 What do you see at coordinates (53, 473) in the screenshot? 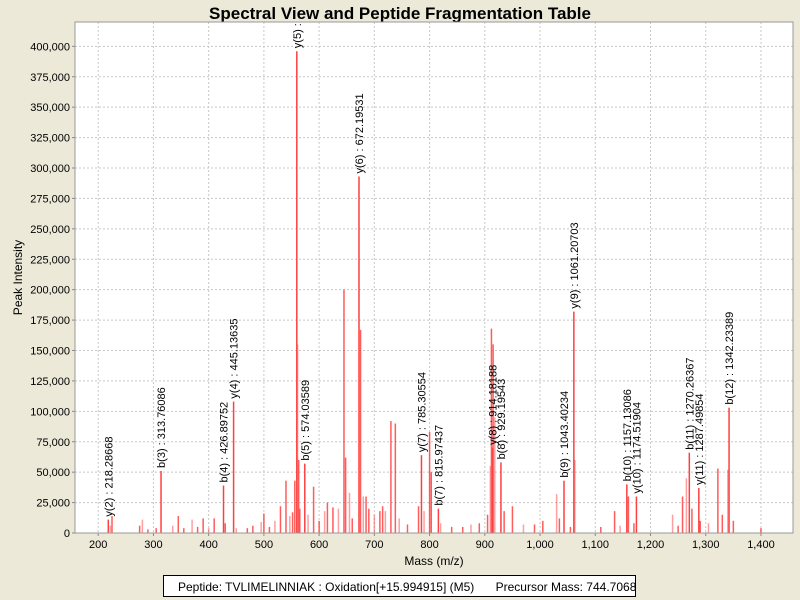
I see `y-tick-label: 50,000` at bounding box center [53, 473].